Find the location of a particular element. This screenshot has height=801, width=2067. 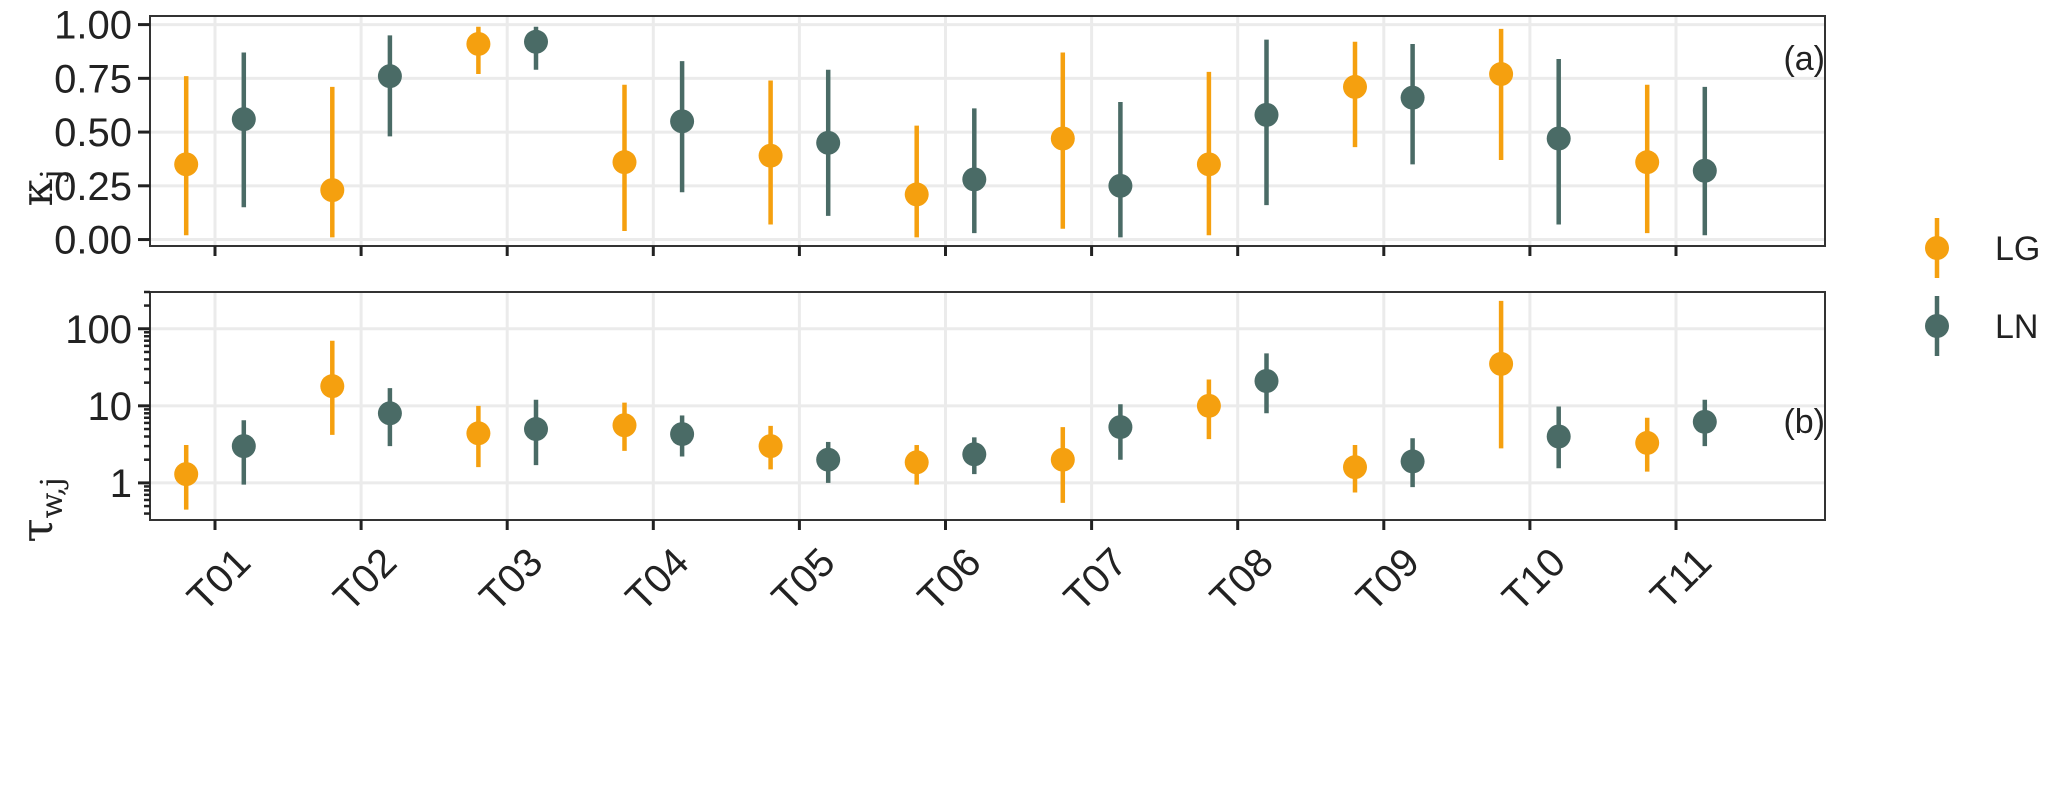

panel-b-point-LN-T01 is located at coordinates (243, 446).